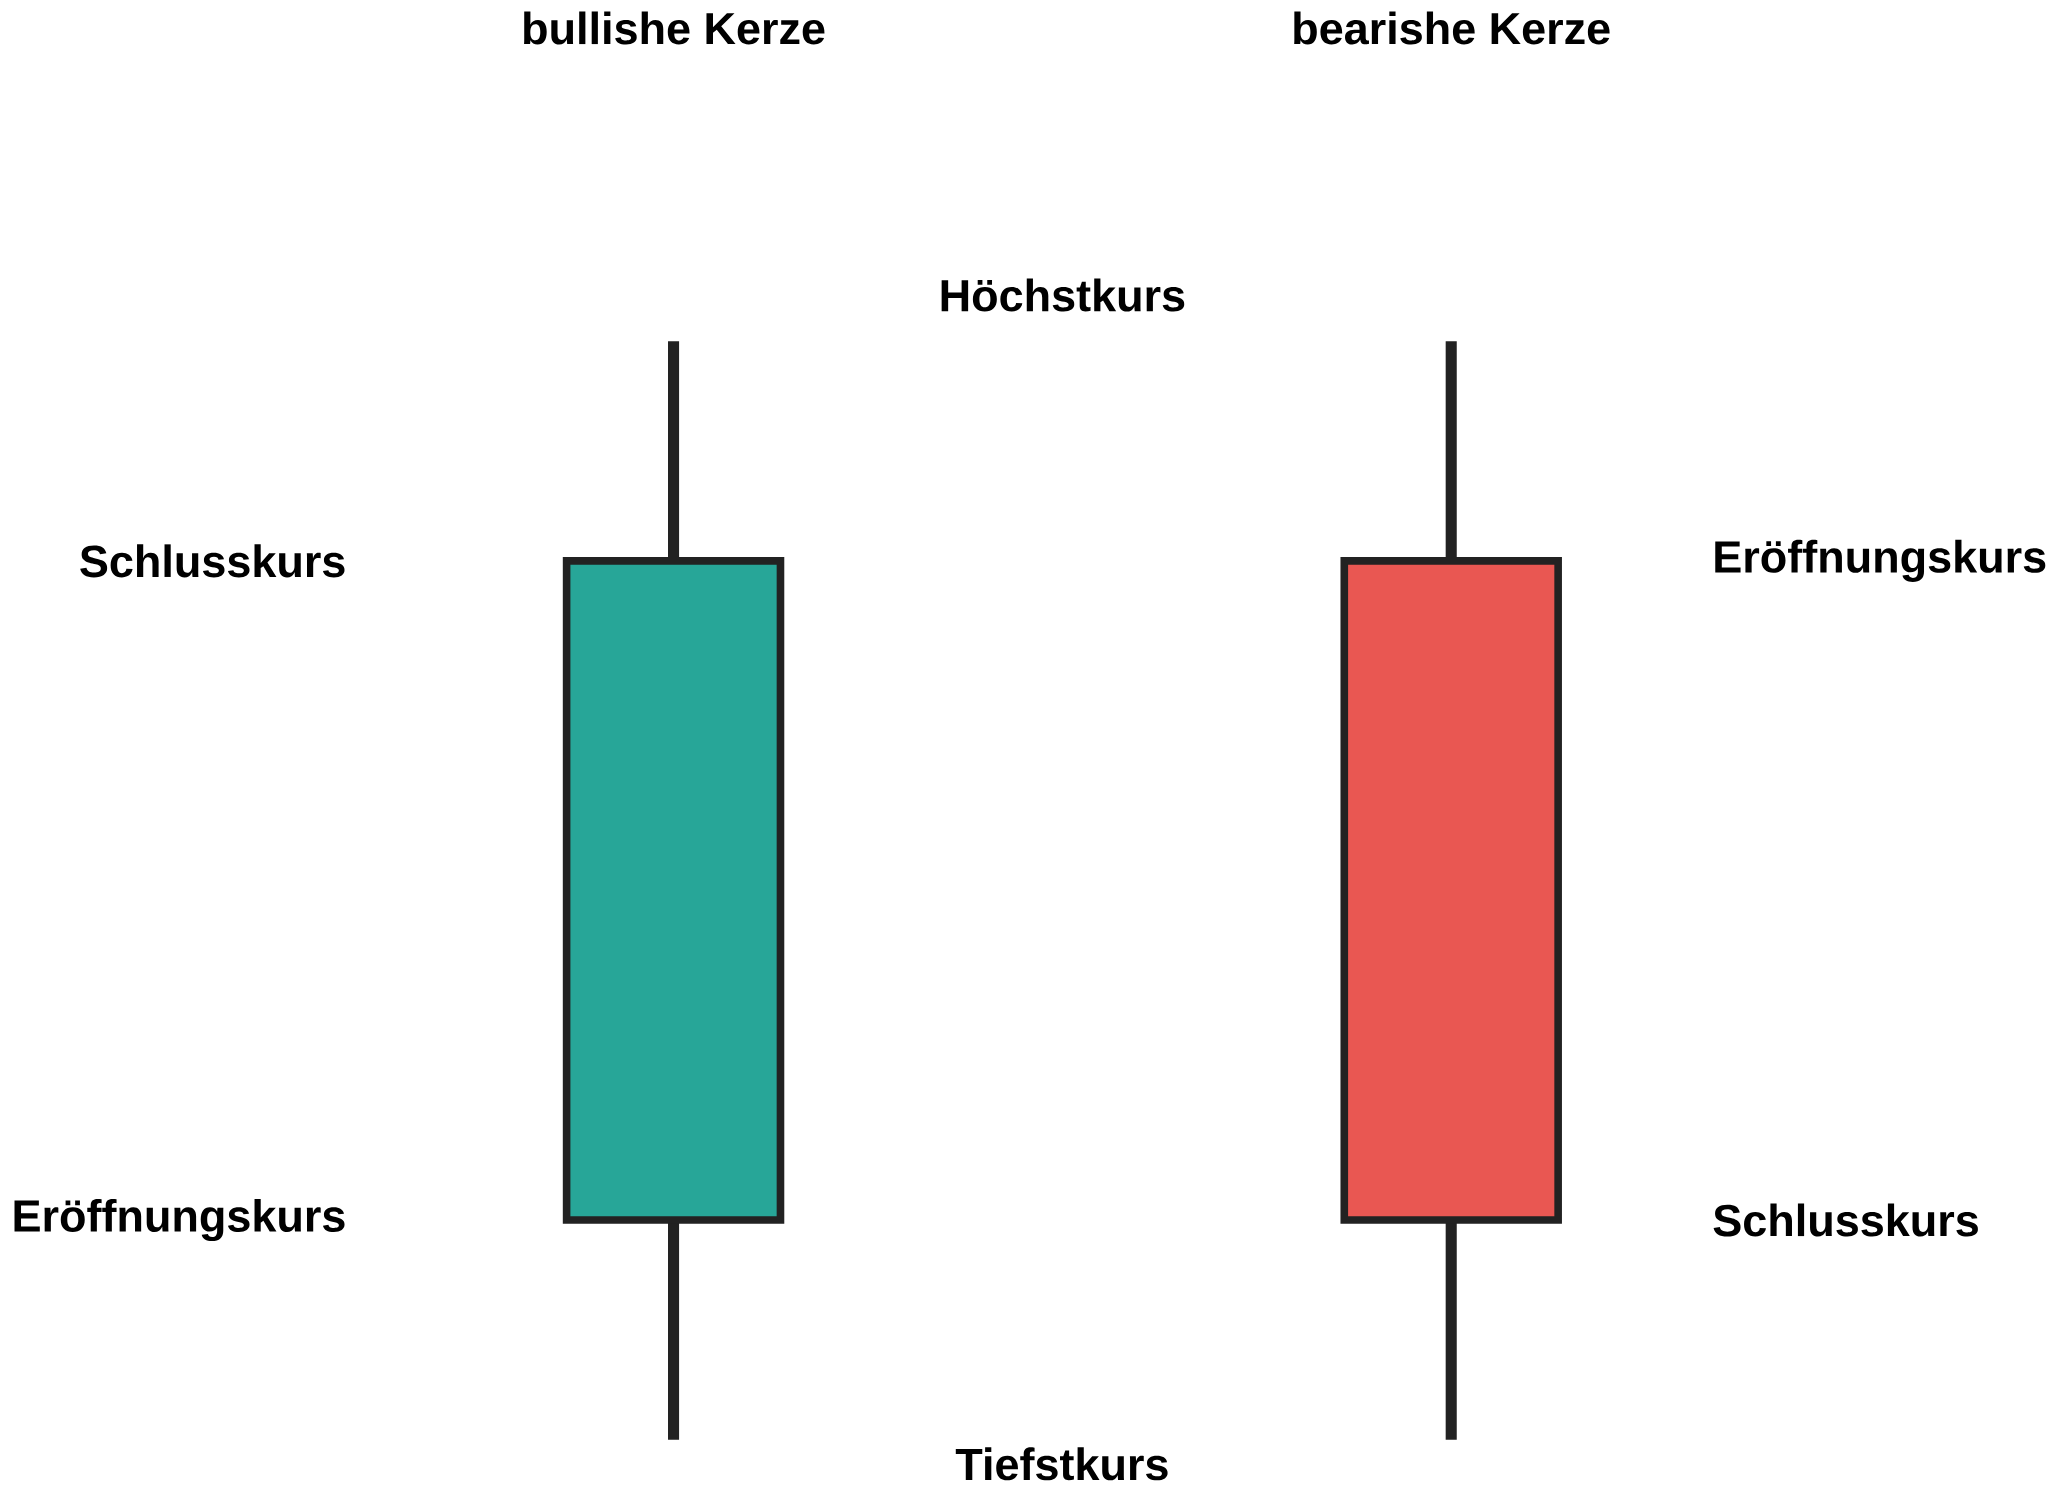 Image resolution: width=2064 pixels, height=1487 pixels. Describe the element at coordinates (1452, 28) in the screenshot. I see `x-tick-label: bearishe Kerze` at that location.